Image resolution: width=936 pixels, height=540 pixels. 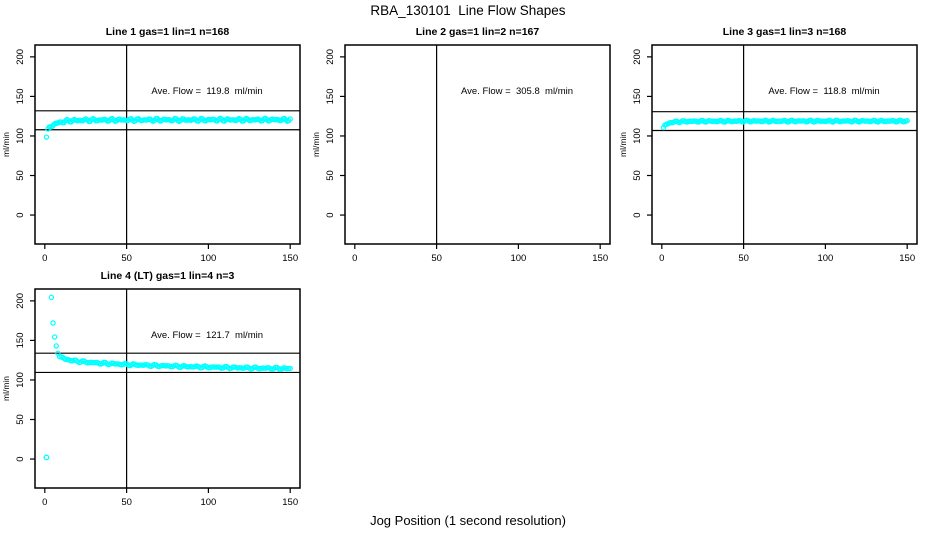 What do you see at coordinates (468, 520) in the screenshot?
I see `x-axis-label: Jog Position (1 second resolution)` at bounding box center [468, 520].